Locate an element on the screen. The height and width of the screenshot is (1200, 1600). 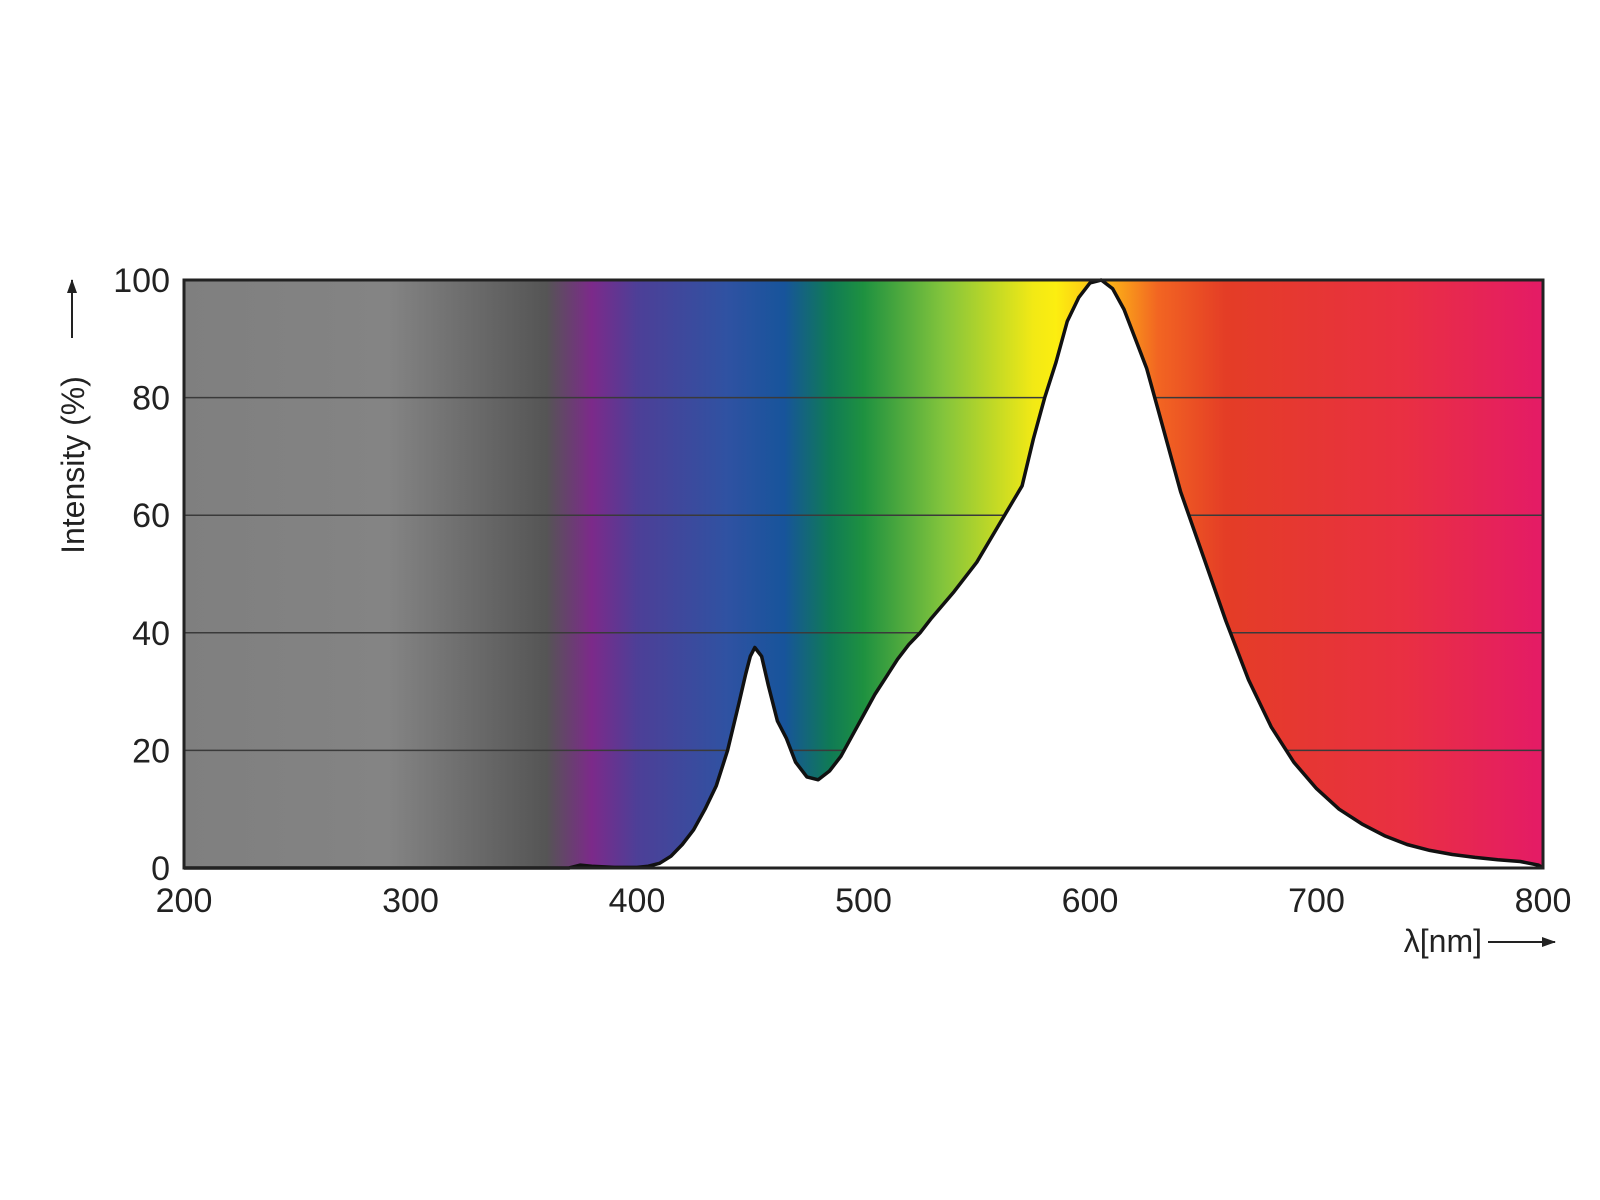
x-tick-label: 300 is located at coordinates (410, 901).